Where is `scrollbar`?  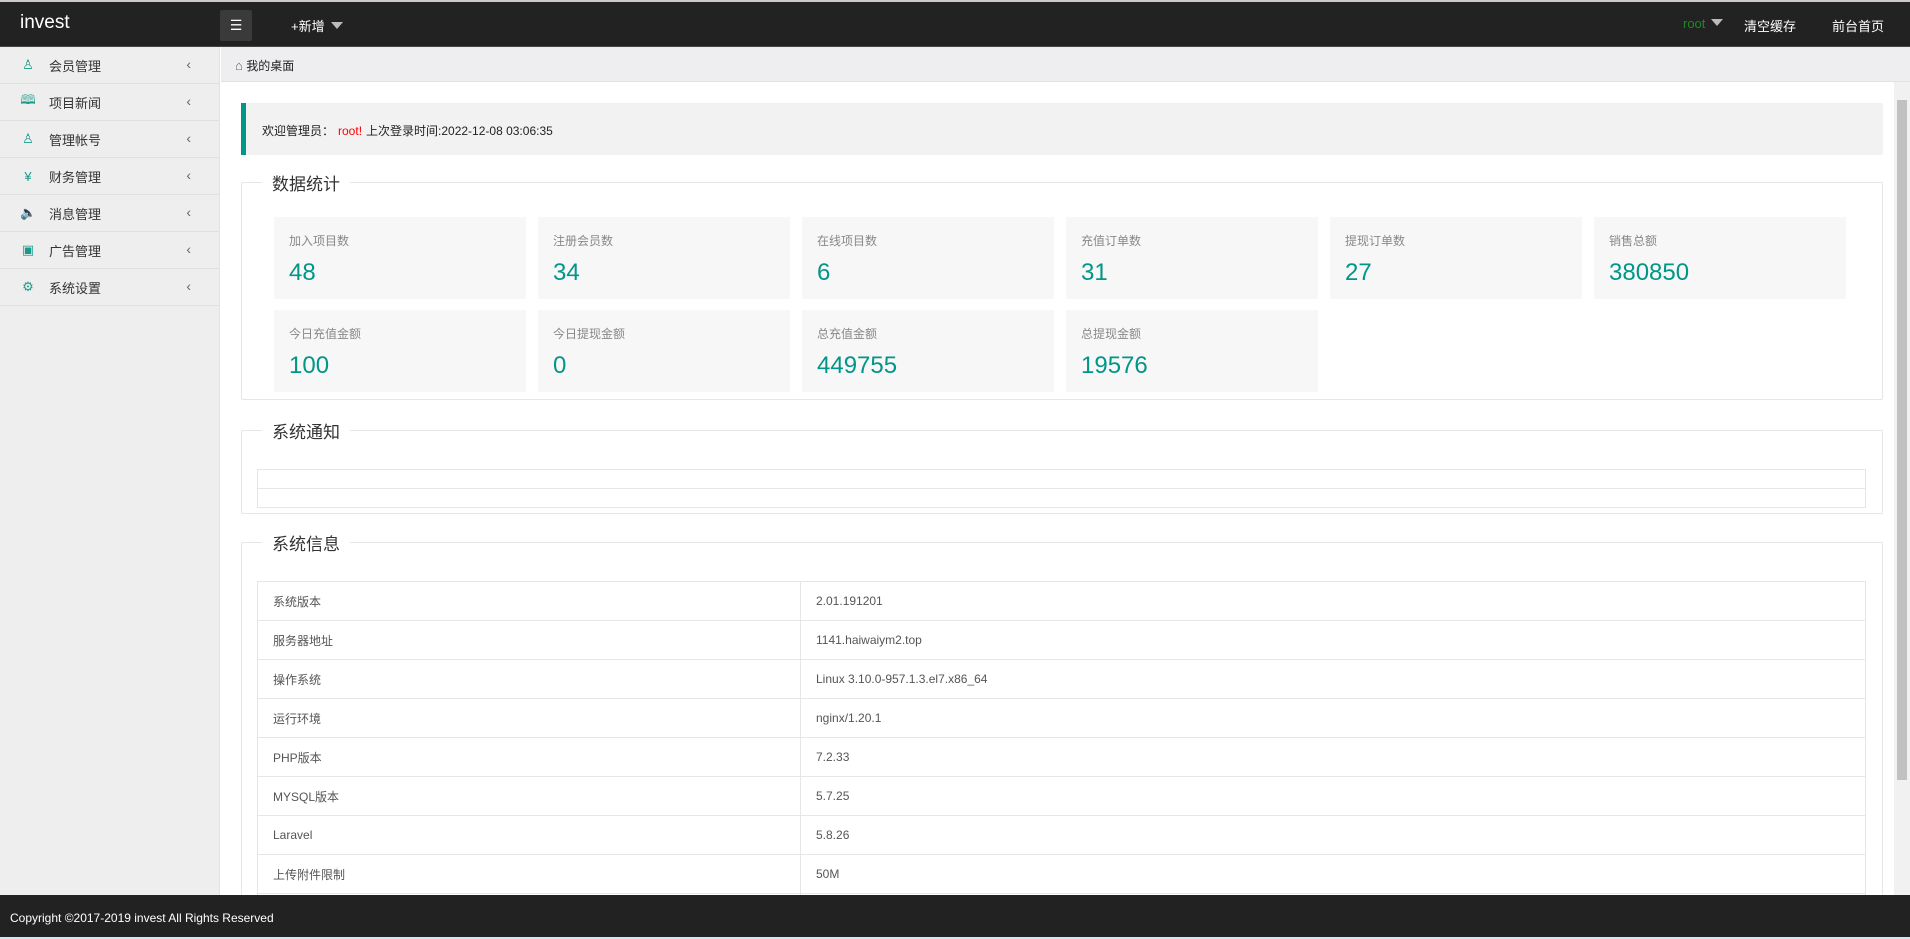
scrollbar is located at coordinates (1902, 488).